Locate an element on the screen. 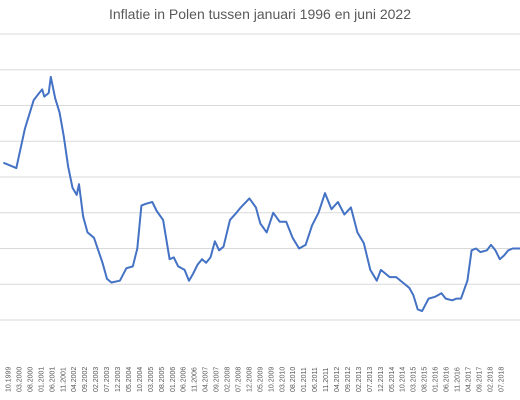 This screenshot has width=520, height=400. x-tick-label: 12.2008 is located at coordinates (249, 379).